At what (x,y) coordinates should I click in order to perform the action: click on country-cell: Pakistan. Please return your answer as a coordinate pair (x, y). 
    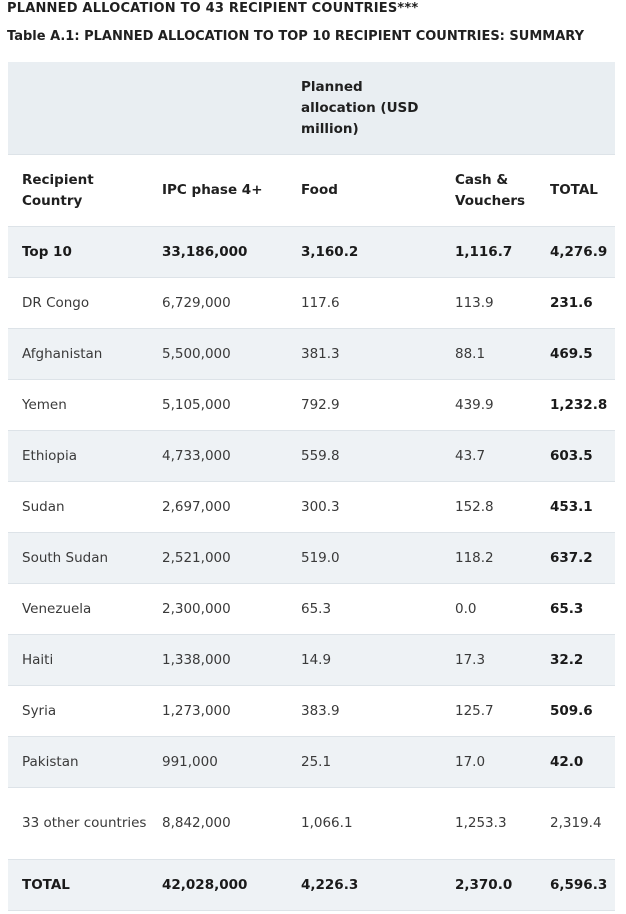
    Looking at the image, I should click on (78, 762).